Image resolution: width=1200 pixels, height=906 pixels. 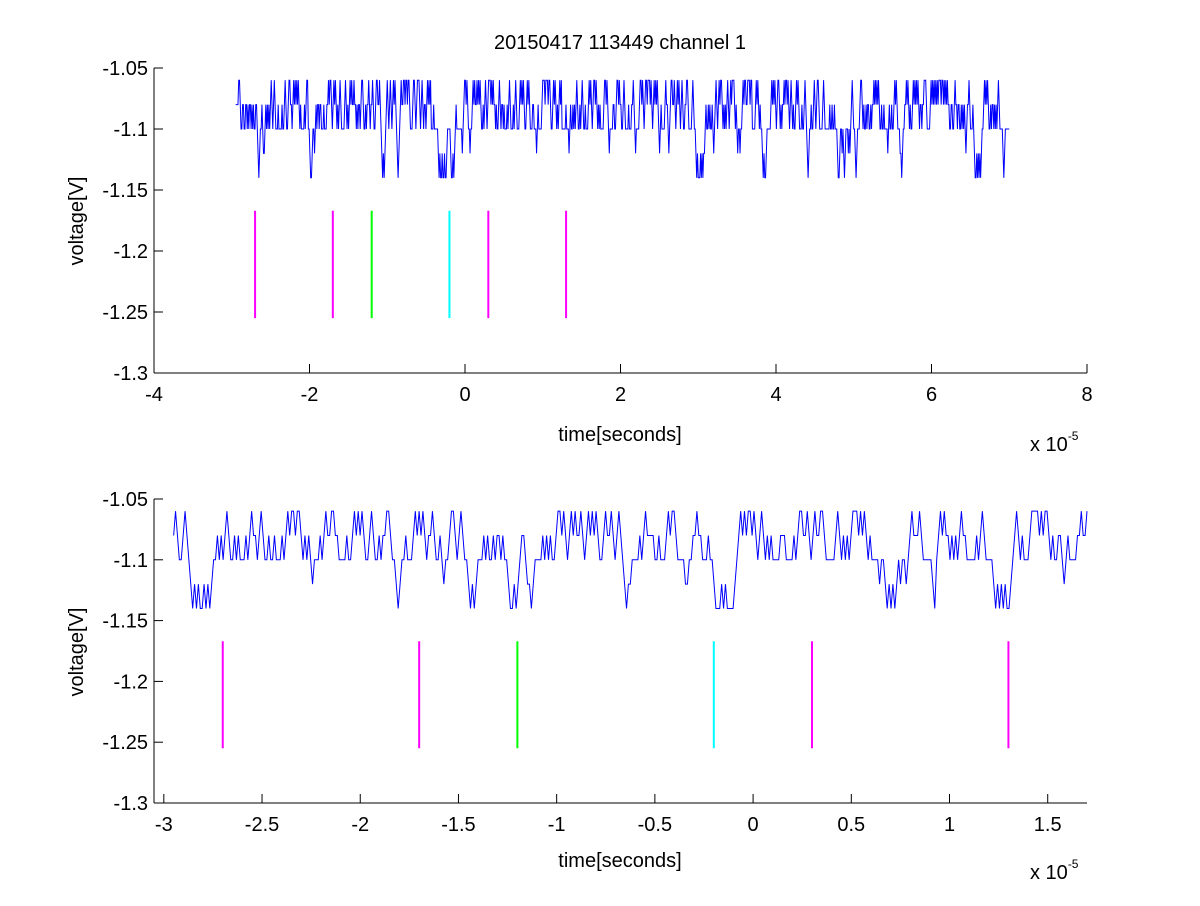 I want to click on bottom-voltage-trace, so click(x=630, y=559).